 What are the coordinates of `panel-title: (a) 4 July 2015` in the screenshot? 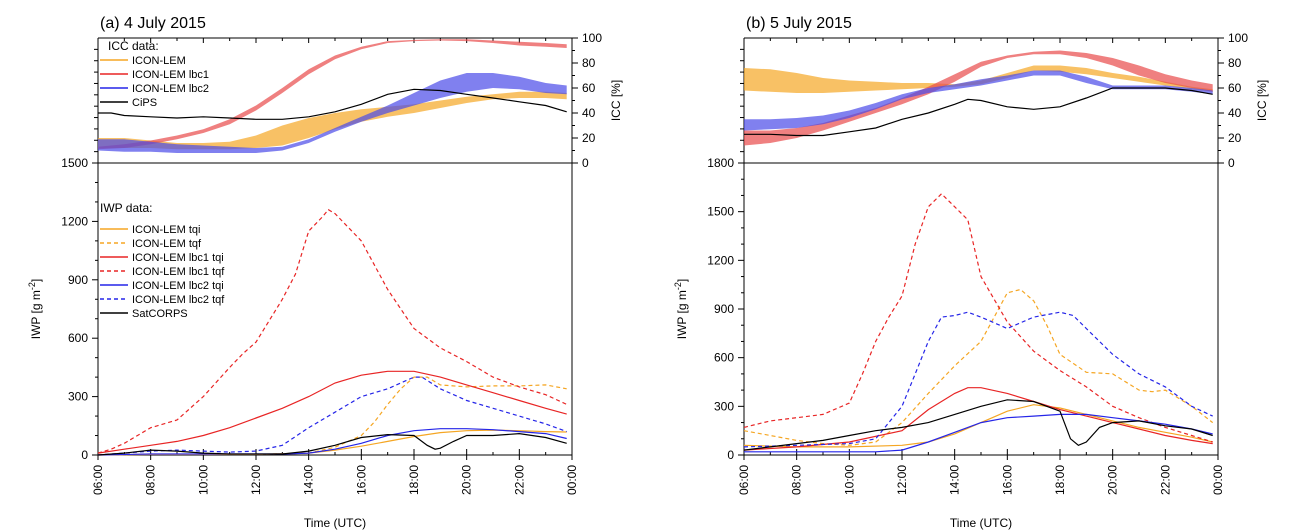 It's located at (153, 23).